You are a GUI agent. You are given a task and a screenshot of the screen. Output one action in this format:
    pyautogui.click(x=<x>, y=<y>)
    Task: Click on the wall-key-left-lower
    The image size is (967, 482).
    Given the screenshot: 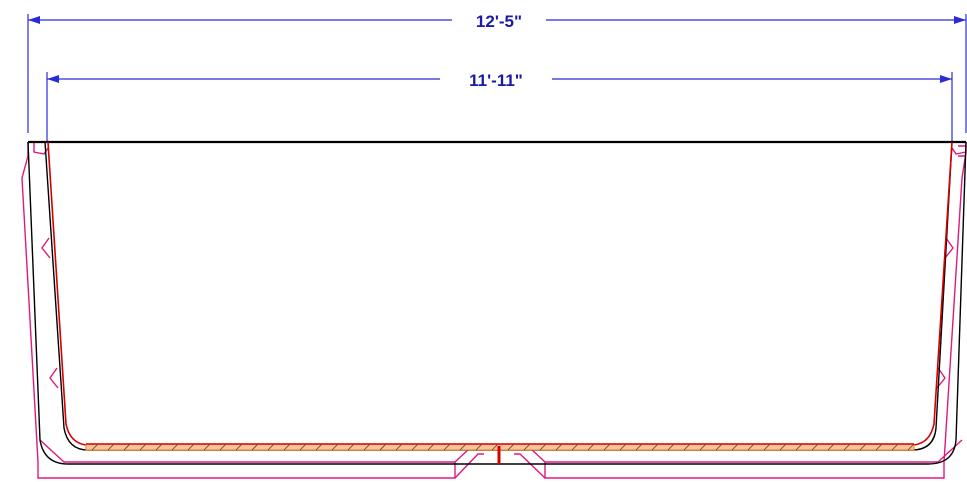 What is the action you would take?
    pyautogui.click(x=54, y=378)
    